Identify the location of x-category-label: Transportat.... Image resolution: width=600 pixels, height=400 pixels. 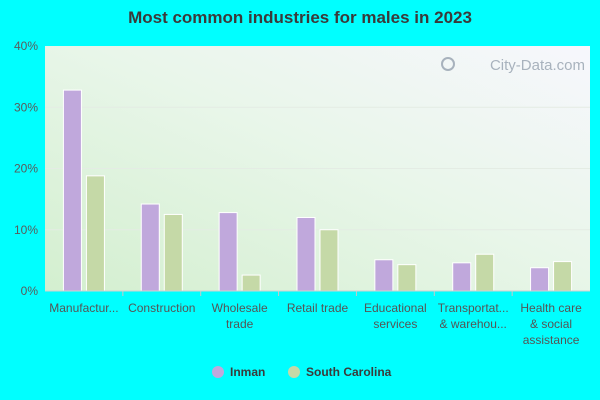
(473, 308).